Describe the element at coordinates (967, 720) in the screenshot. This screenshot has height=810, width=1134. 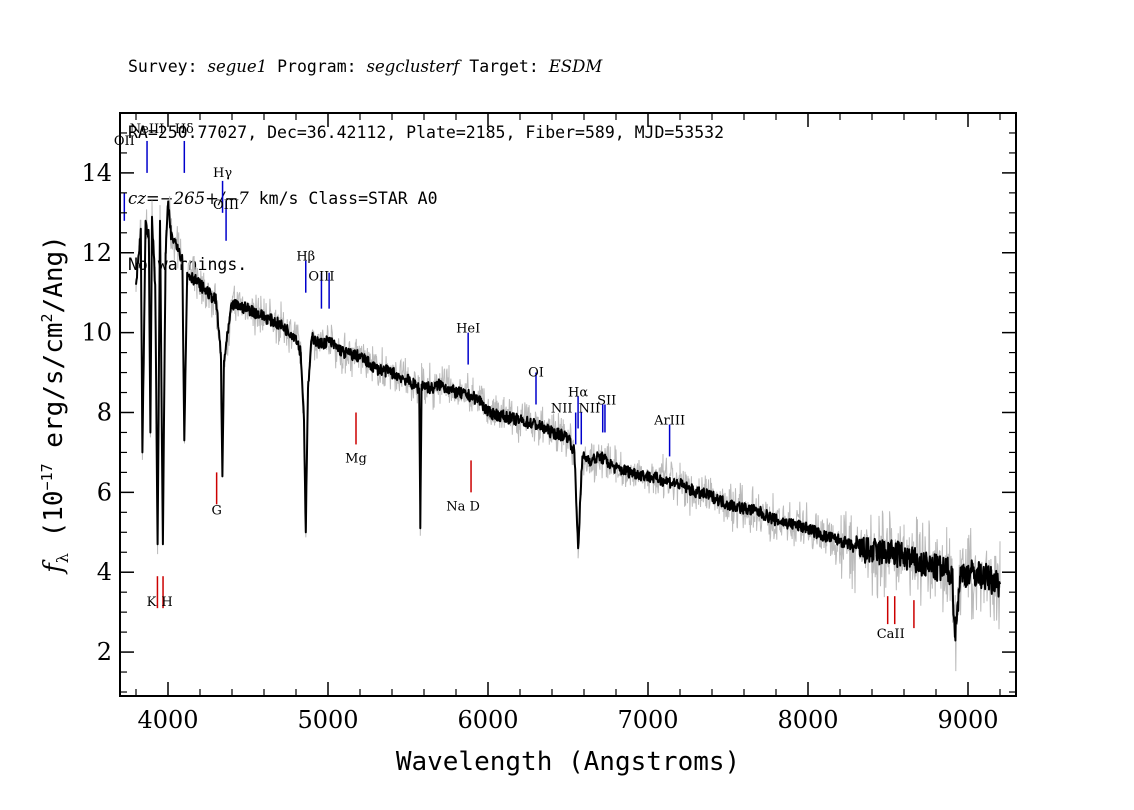
I see `x-tick-label: 9000` at that location.